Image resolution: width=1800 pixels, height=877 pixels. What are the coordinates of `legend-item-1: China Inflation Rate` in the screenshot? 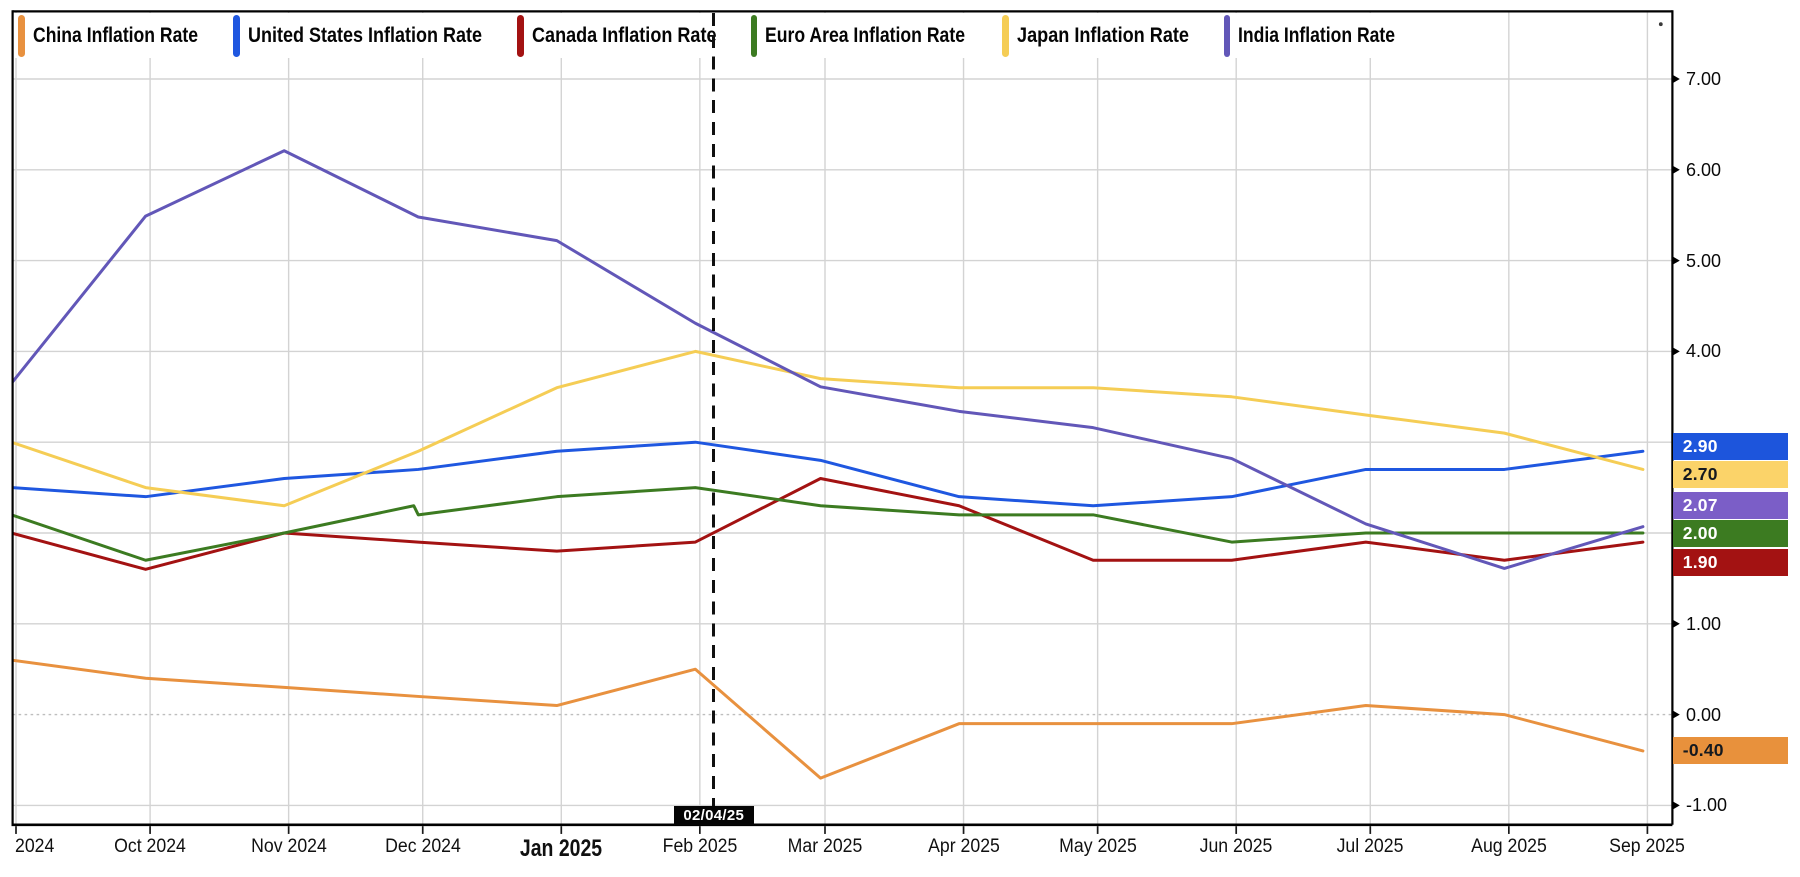 It's located at (110, 35).